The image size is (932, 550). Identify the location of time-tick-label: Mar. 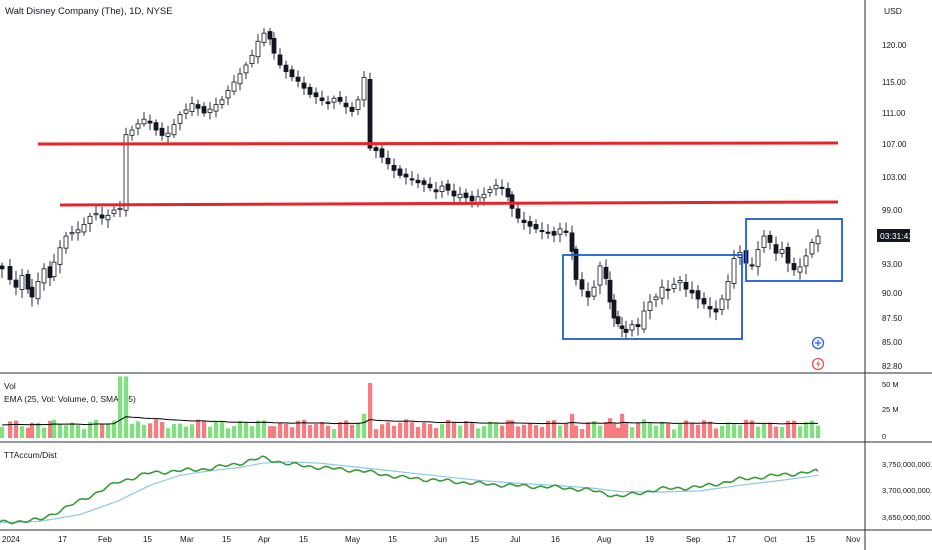
(187, 539).